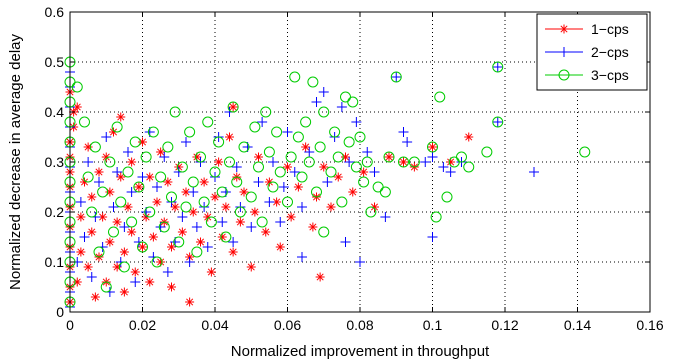  I want to click on x-tick-label: 0.16, so click(649, 325).